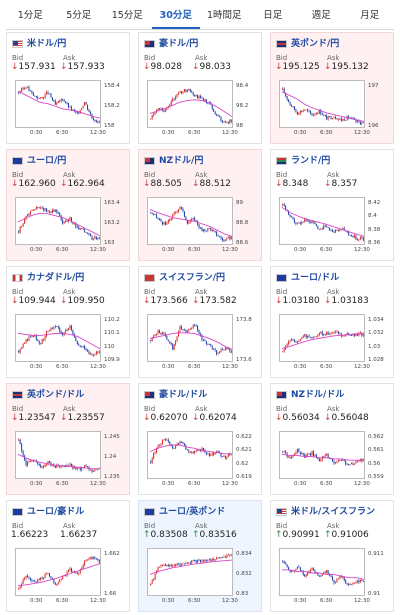  Describe the element at coordinates (273, 15) in the screenshot. I see `tab-5: 日足` at that location.